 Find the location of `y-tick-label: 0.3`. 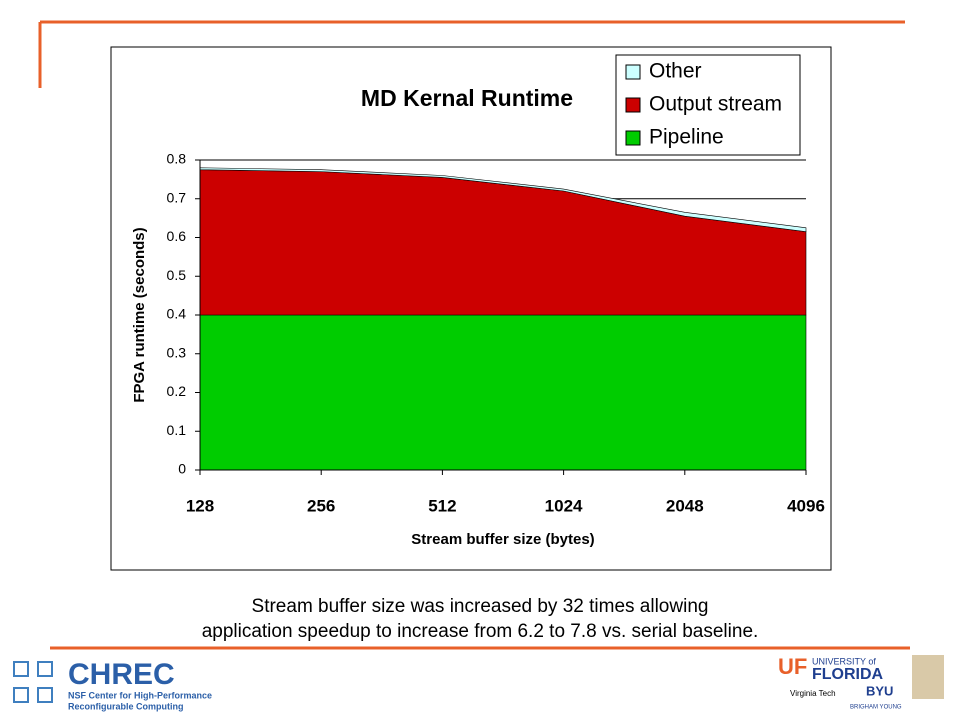

y-tick-label: 0.3 is located at coordinates (177, 352).